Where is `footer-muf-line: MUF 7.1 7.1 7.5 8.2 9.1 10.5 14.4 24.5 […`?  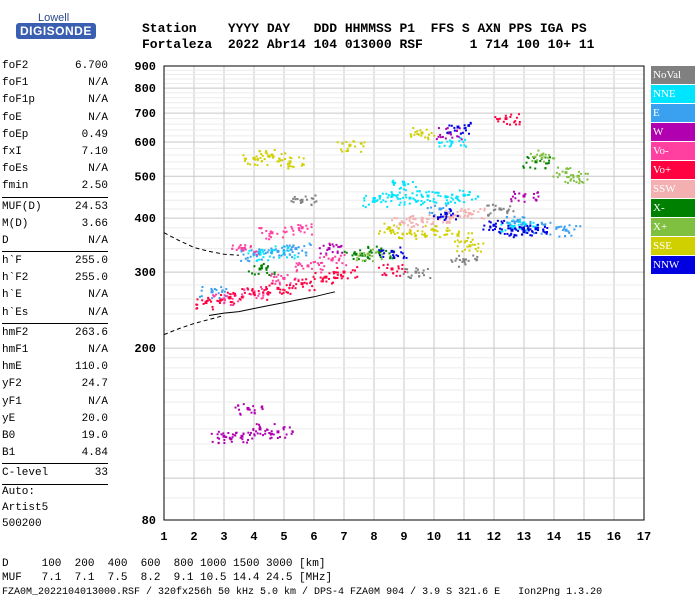
footer-muf-line: MUF 7.1 7.1 7.5 8.2 9.1 10.5 14.4 24.5 [… is located at coordinates (167, 578).